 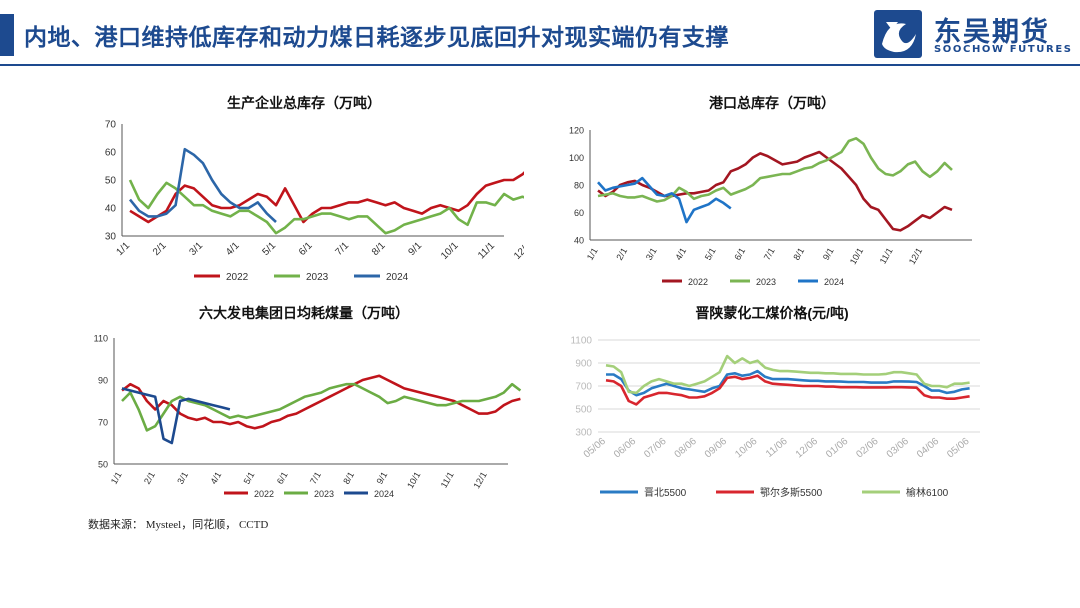 I want to click on soochow-logo-icon, so click(x=898, y=34).